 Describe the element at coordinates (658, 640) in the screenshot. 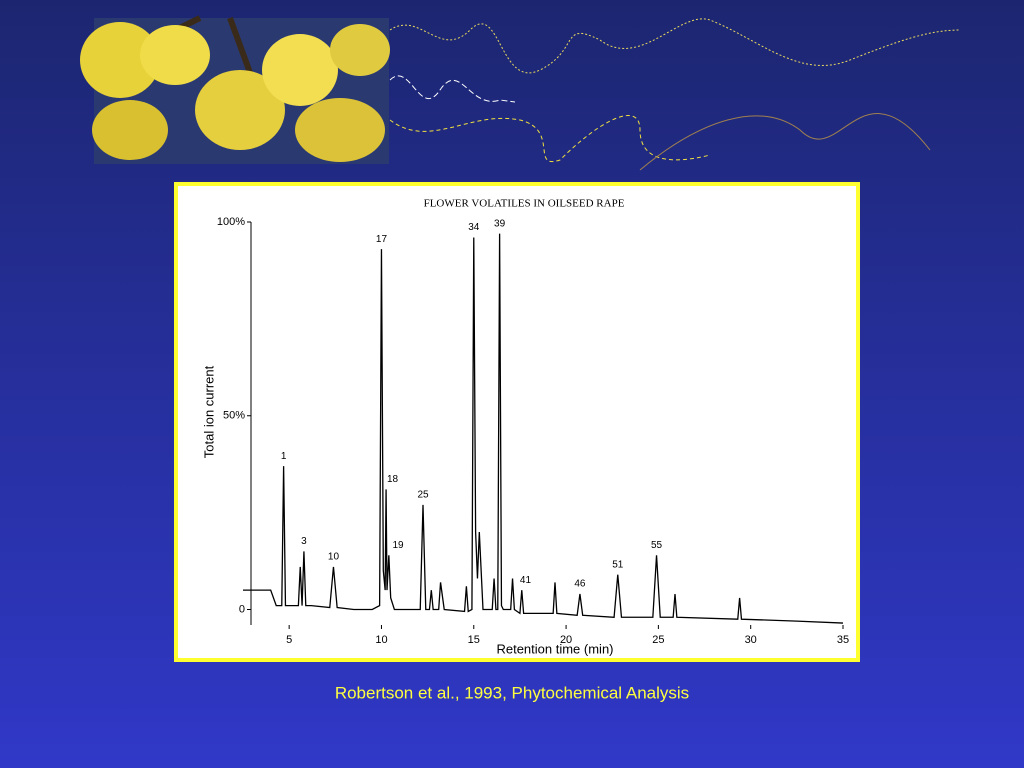

I see `x-tick-label: 25` at that location.